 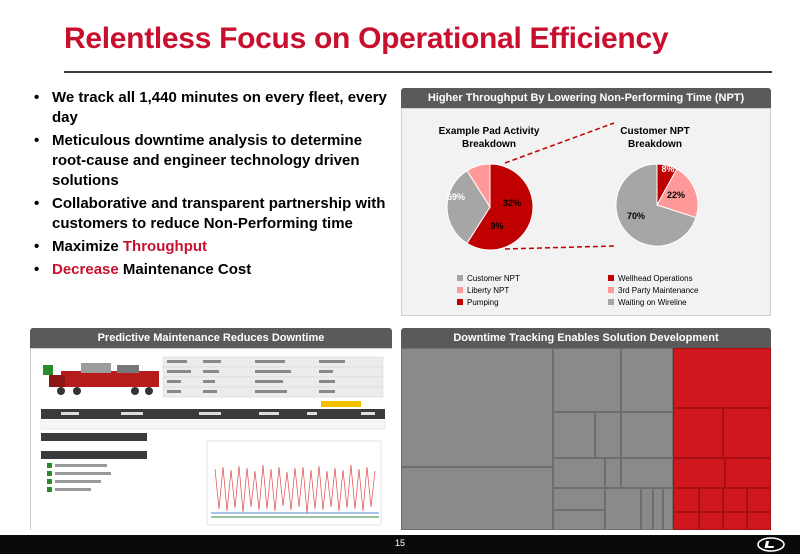 I want to click on pie-customer-npt-title: Customer NPT Breakdown, so click(x=655, y=138).